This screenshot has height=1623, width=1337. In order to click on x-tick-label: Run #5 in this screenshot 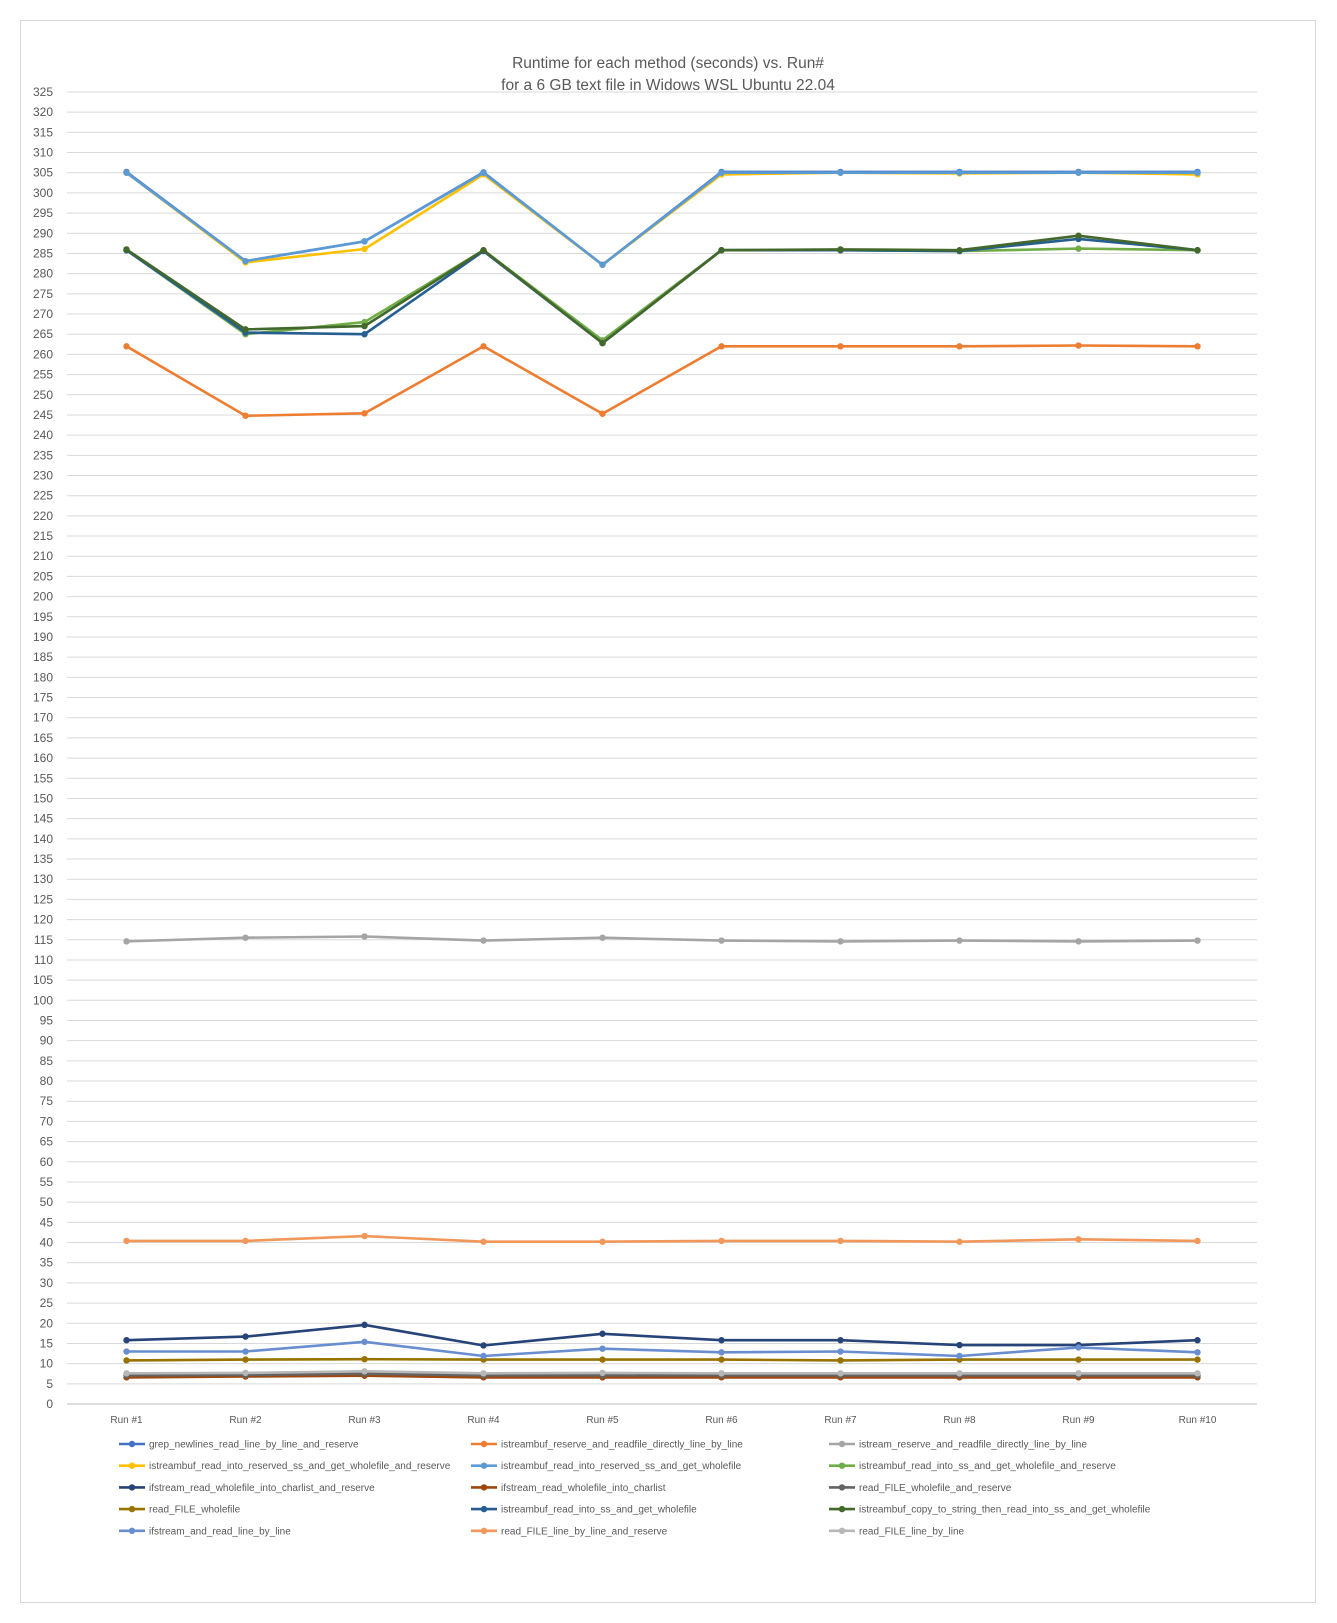, I will do `click(602, 1420)`.